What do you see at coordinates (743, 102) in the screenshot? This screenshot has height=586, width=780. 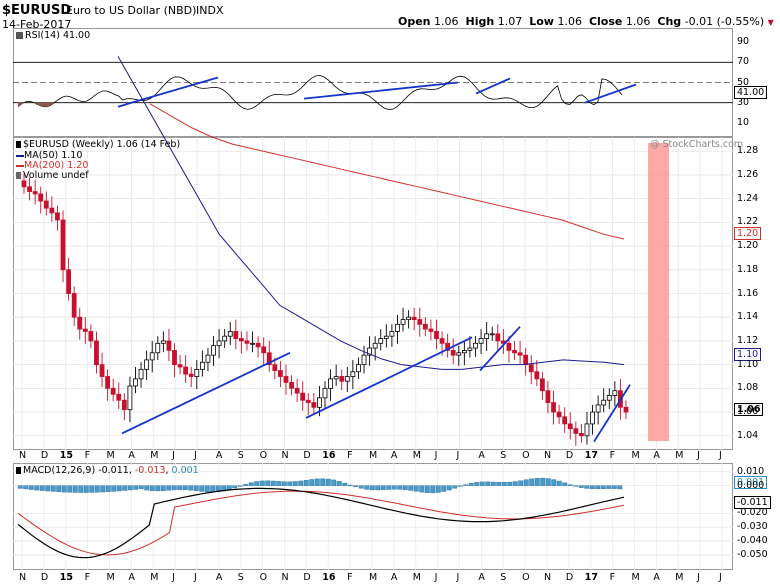 I see `rsi-tick-label: 30` at bounding box center [743, 102].